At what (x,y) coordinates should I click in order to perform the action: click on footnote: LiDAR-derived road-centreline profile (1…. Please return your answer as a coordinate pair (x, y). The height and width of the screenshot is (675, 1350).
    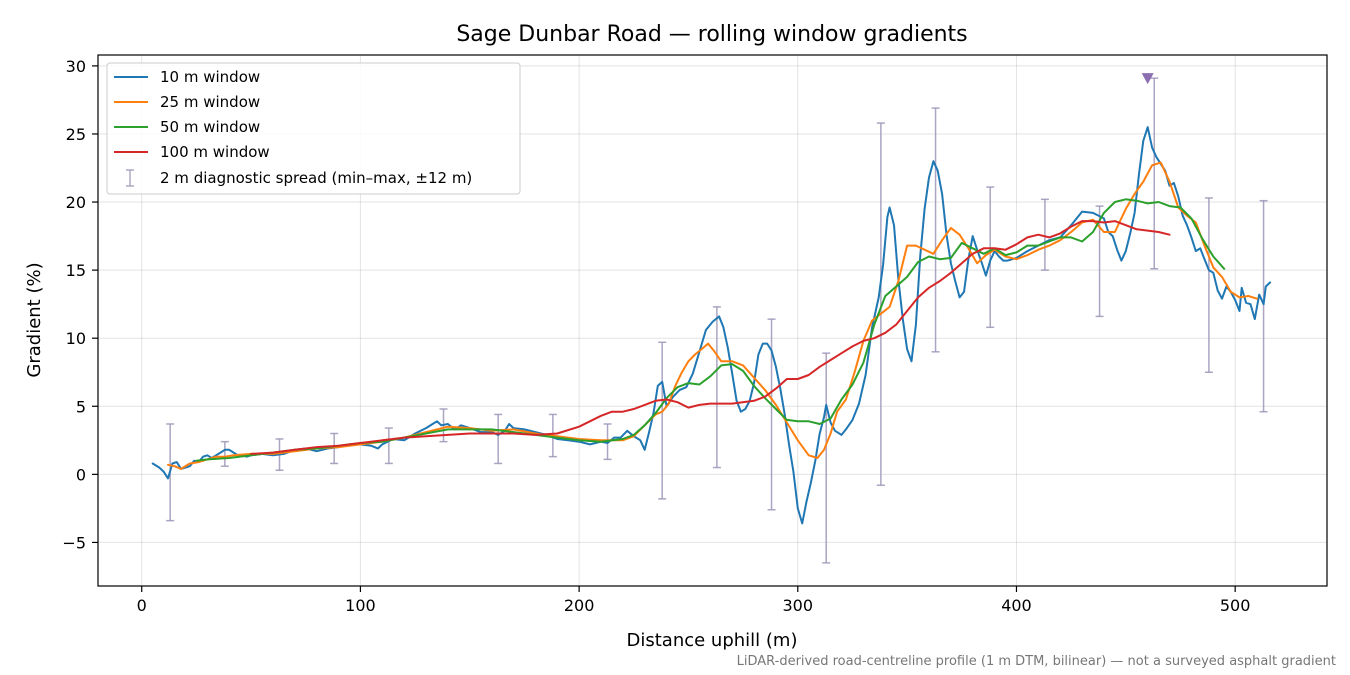
    Looking at the image, I should click on (1036, 661).